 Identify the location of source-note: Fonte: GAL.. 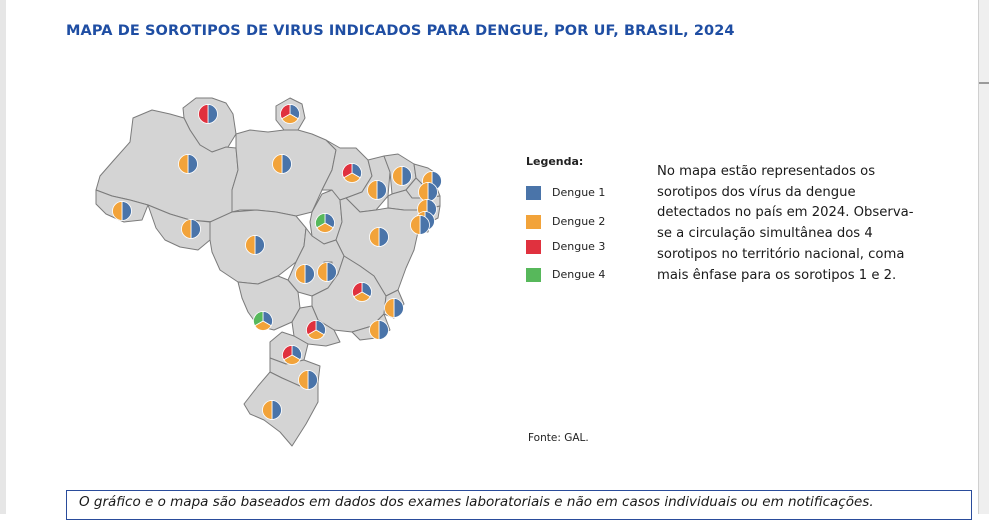
(558, 438).